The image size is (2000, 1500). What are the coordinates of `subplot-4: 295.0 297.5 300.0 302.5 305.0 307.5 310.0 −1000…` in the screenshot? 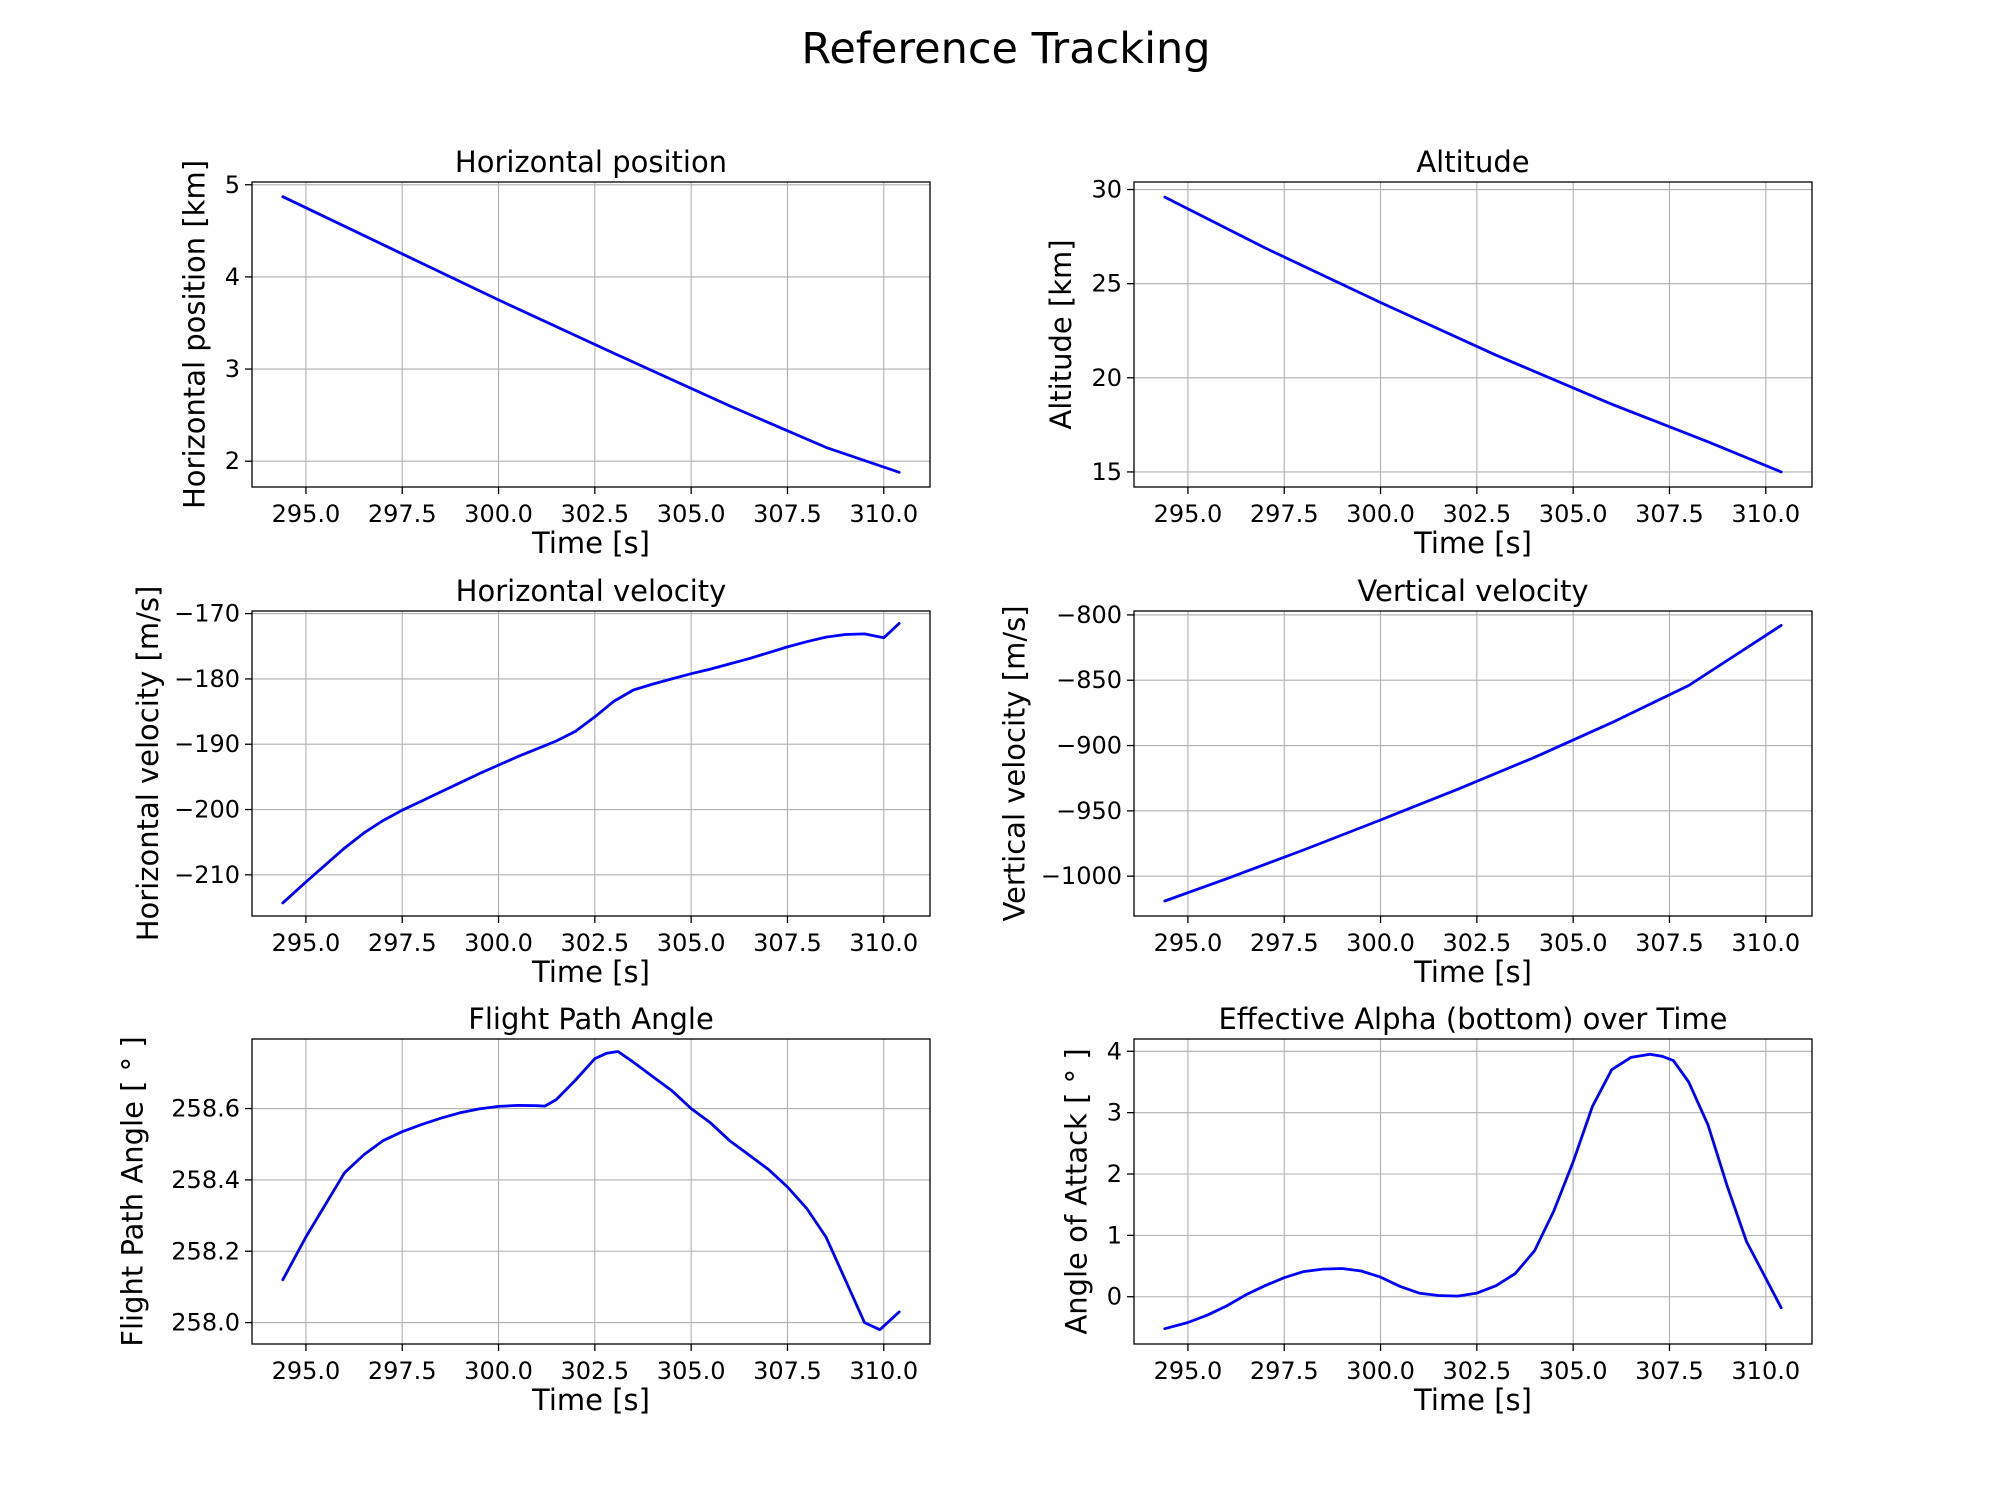 It's located at (1405, 781).